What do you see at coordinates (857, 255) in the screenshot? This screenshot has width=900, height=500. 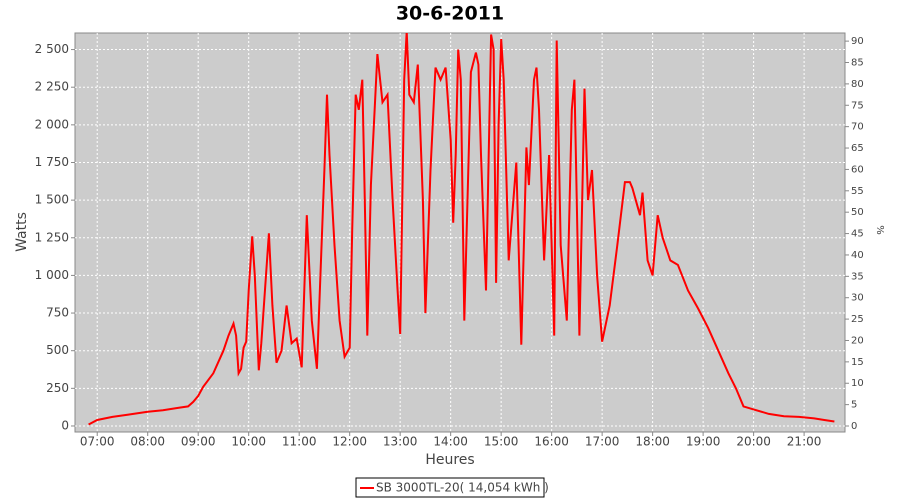 I see `y2-tick-label: 40` at bounding box center [857, 255].